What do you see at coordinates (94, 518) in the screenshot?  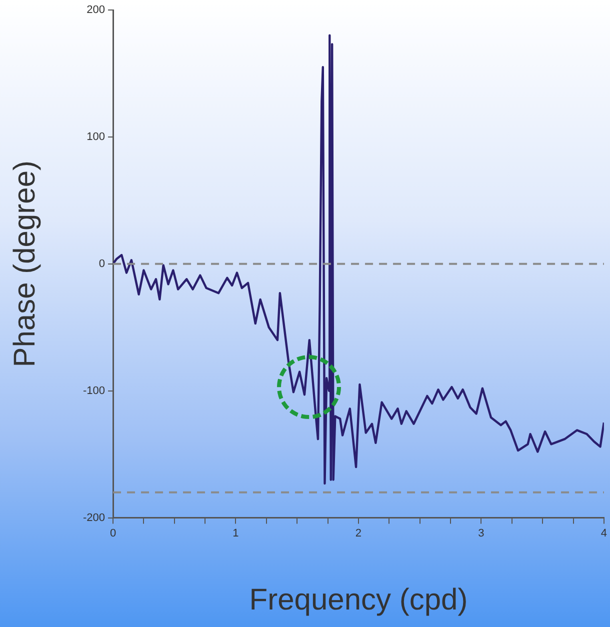 I see `y-tick-label: -200` at bounding box center [94, 518].